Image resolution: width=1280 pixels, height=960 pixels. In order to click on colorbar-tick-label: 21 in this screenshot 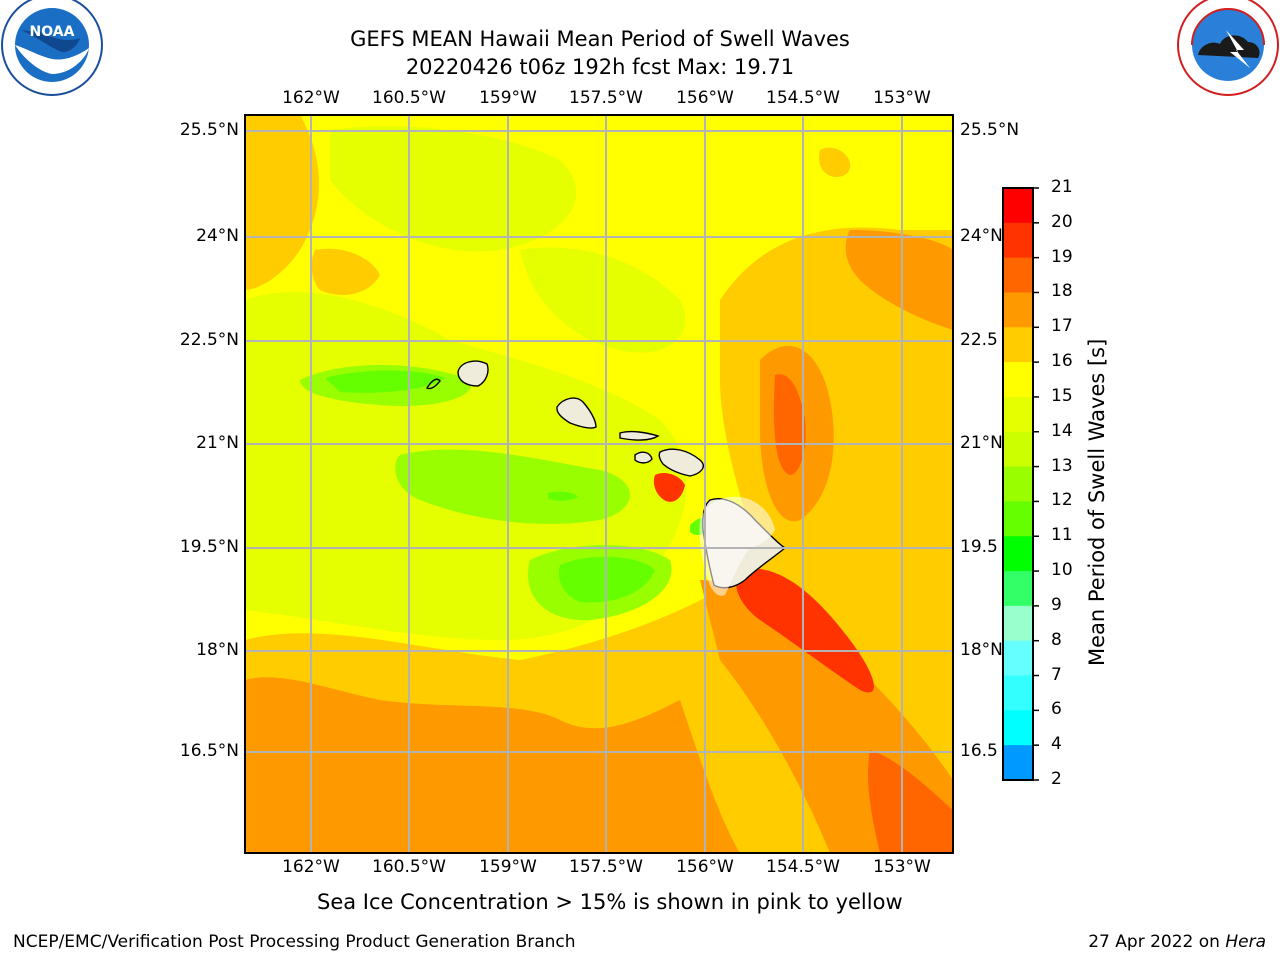, I will do `click(1062, 187)`.